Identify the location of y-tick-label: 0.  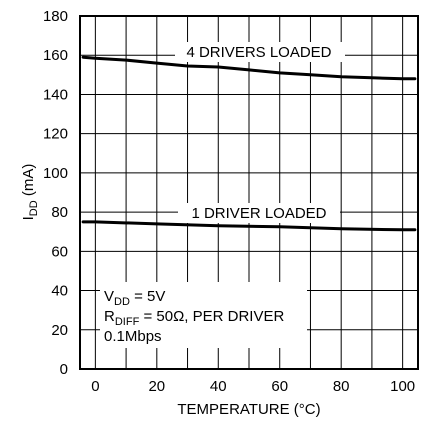
(64, 369).